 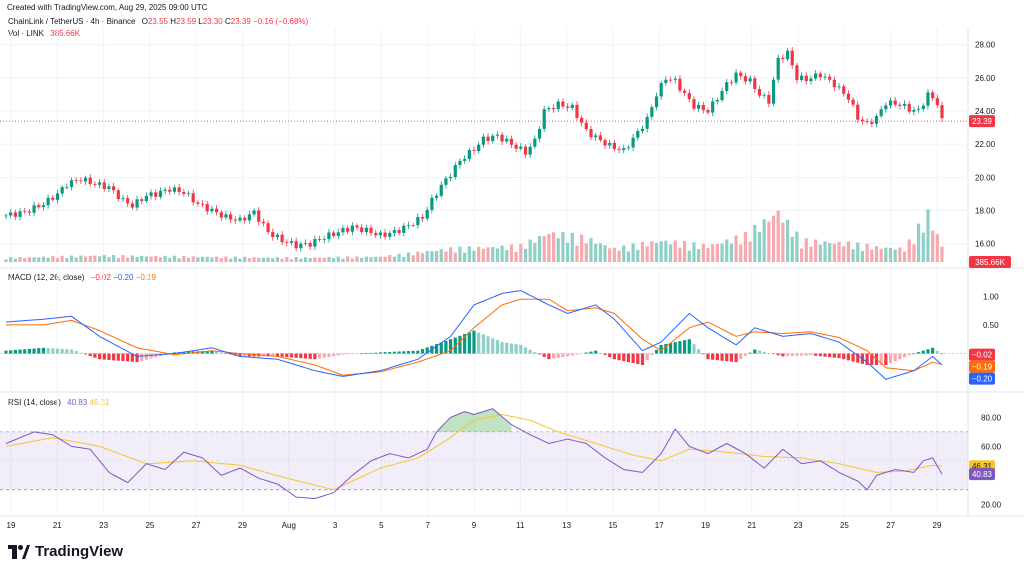 I want to click on rsi-ma-badge-label: 46.31, so click(x=982, y=466).